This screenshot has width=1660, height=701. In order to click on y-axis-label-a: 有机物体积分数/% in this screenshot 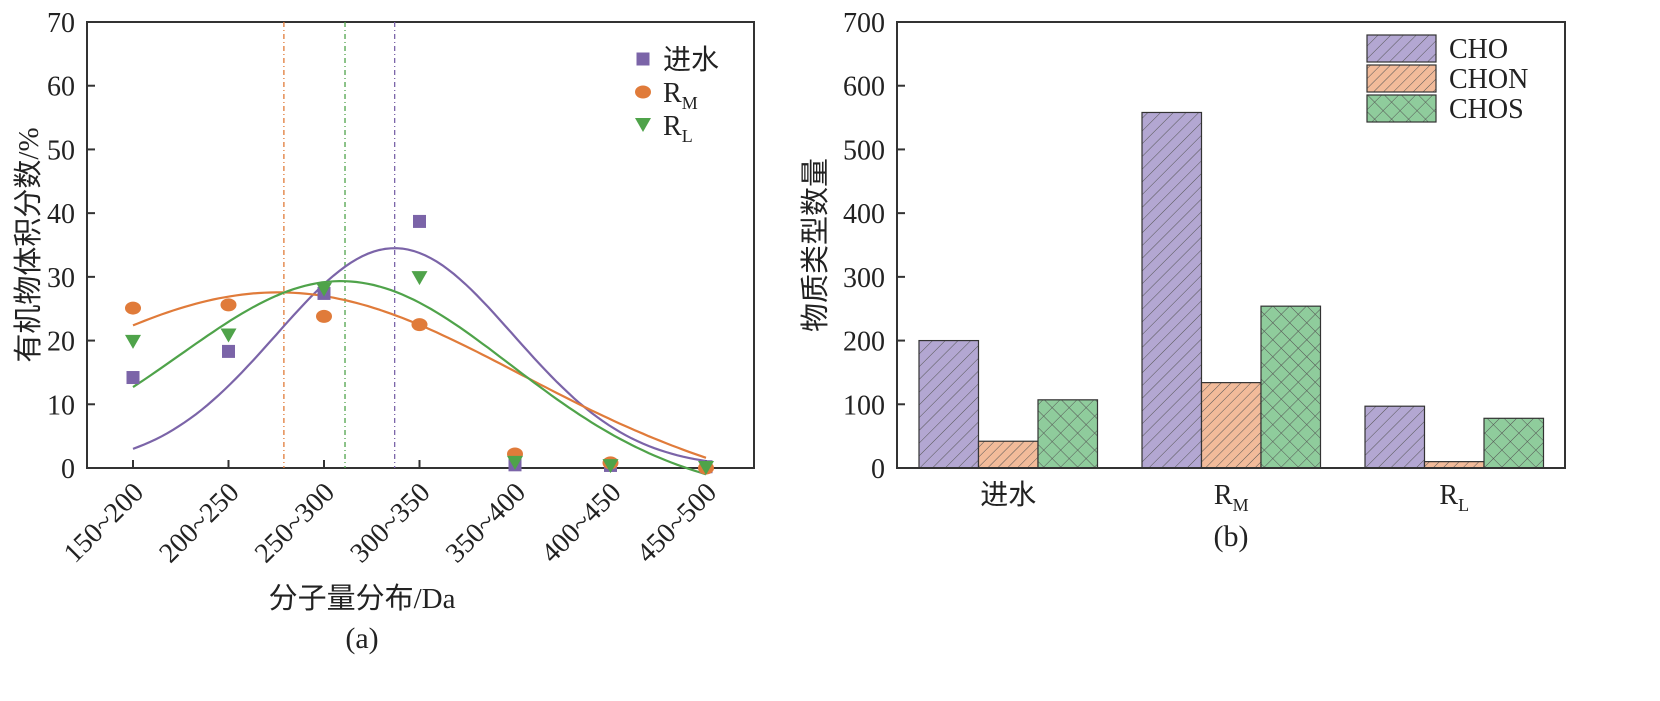, I will do `click(28, 244)`.